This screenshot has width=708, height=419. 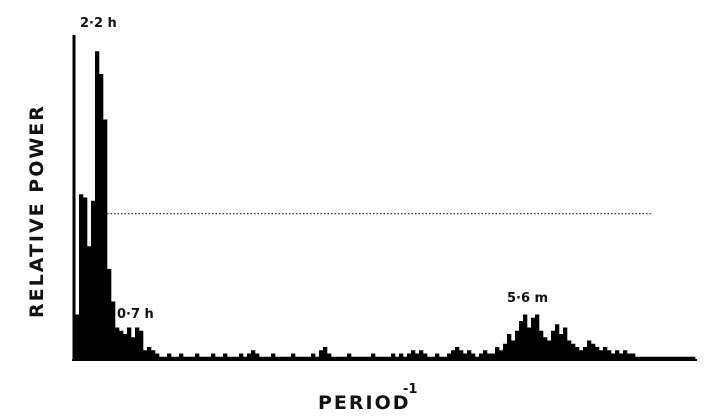 I want to click on x-axis-label-exponent: -1, so click(x=410, y=389).